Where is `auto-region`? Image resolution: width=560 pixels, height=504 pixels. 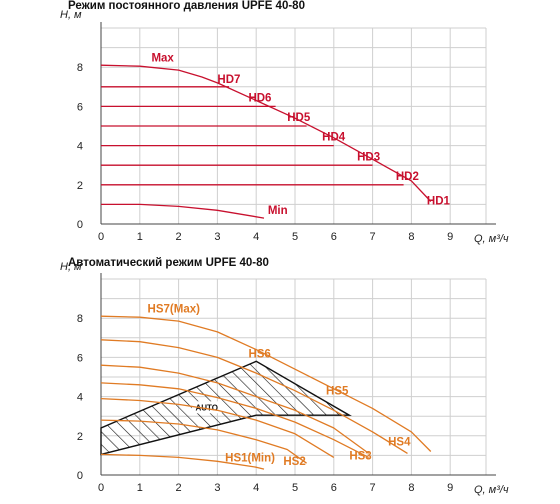 auto-region is located at coordinates (226, 408).